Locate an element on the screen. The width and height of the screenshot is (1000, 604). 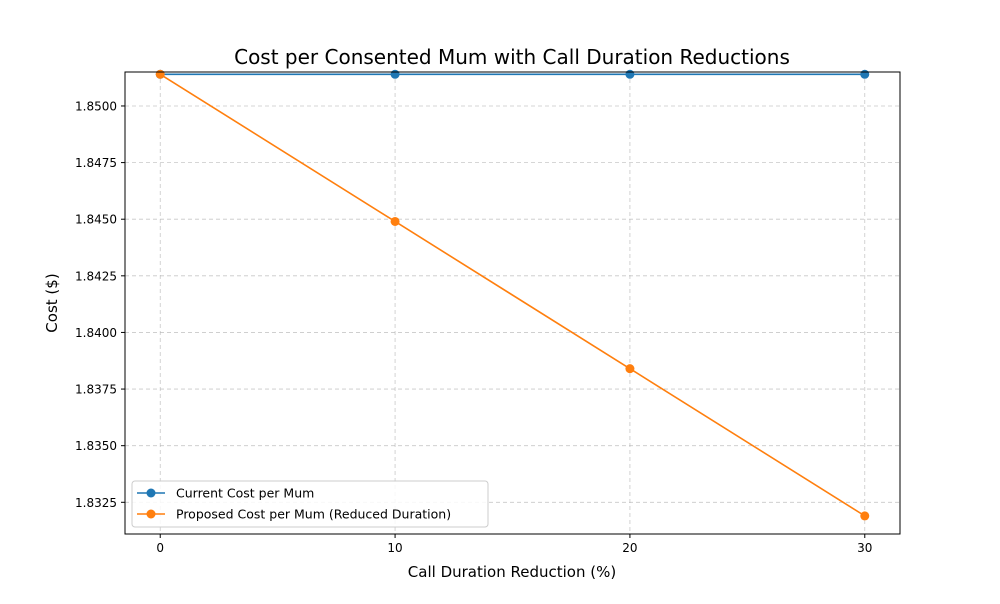
legend-label-proposed: Proposed Cost per Mum (Reduced Duration) is located at coordinates (313, 514).